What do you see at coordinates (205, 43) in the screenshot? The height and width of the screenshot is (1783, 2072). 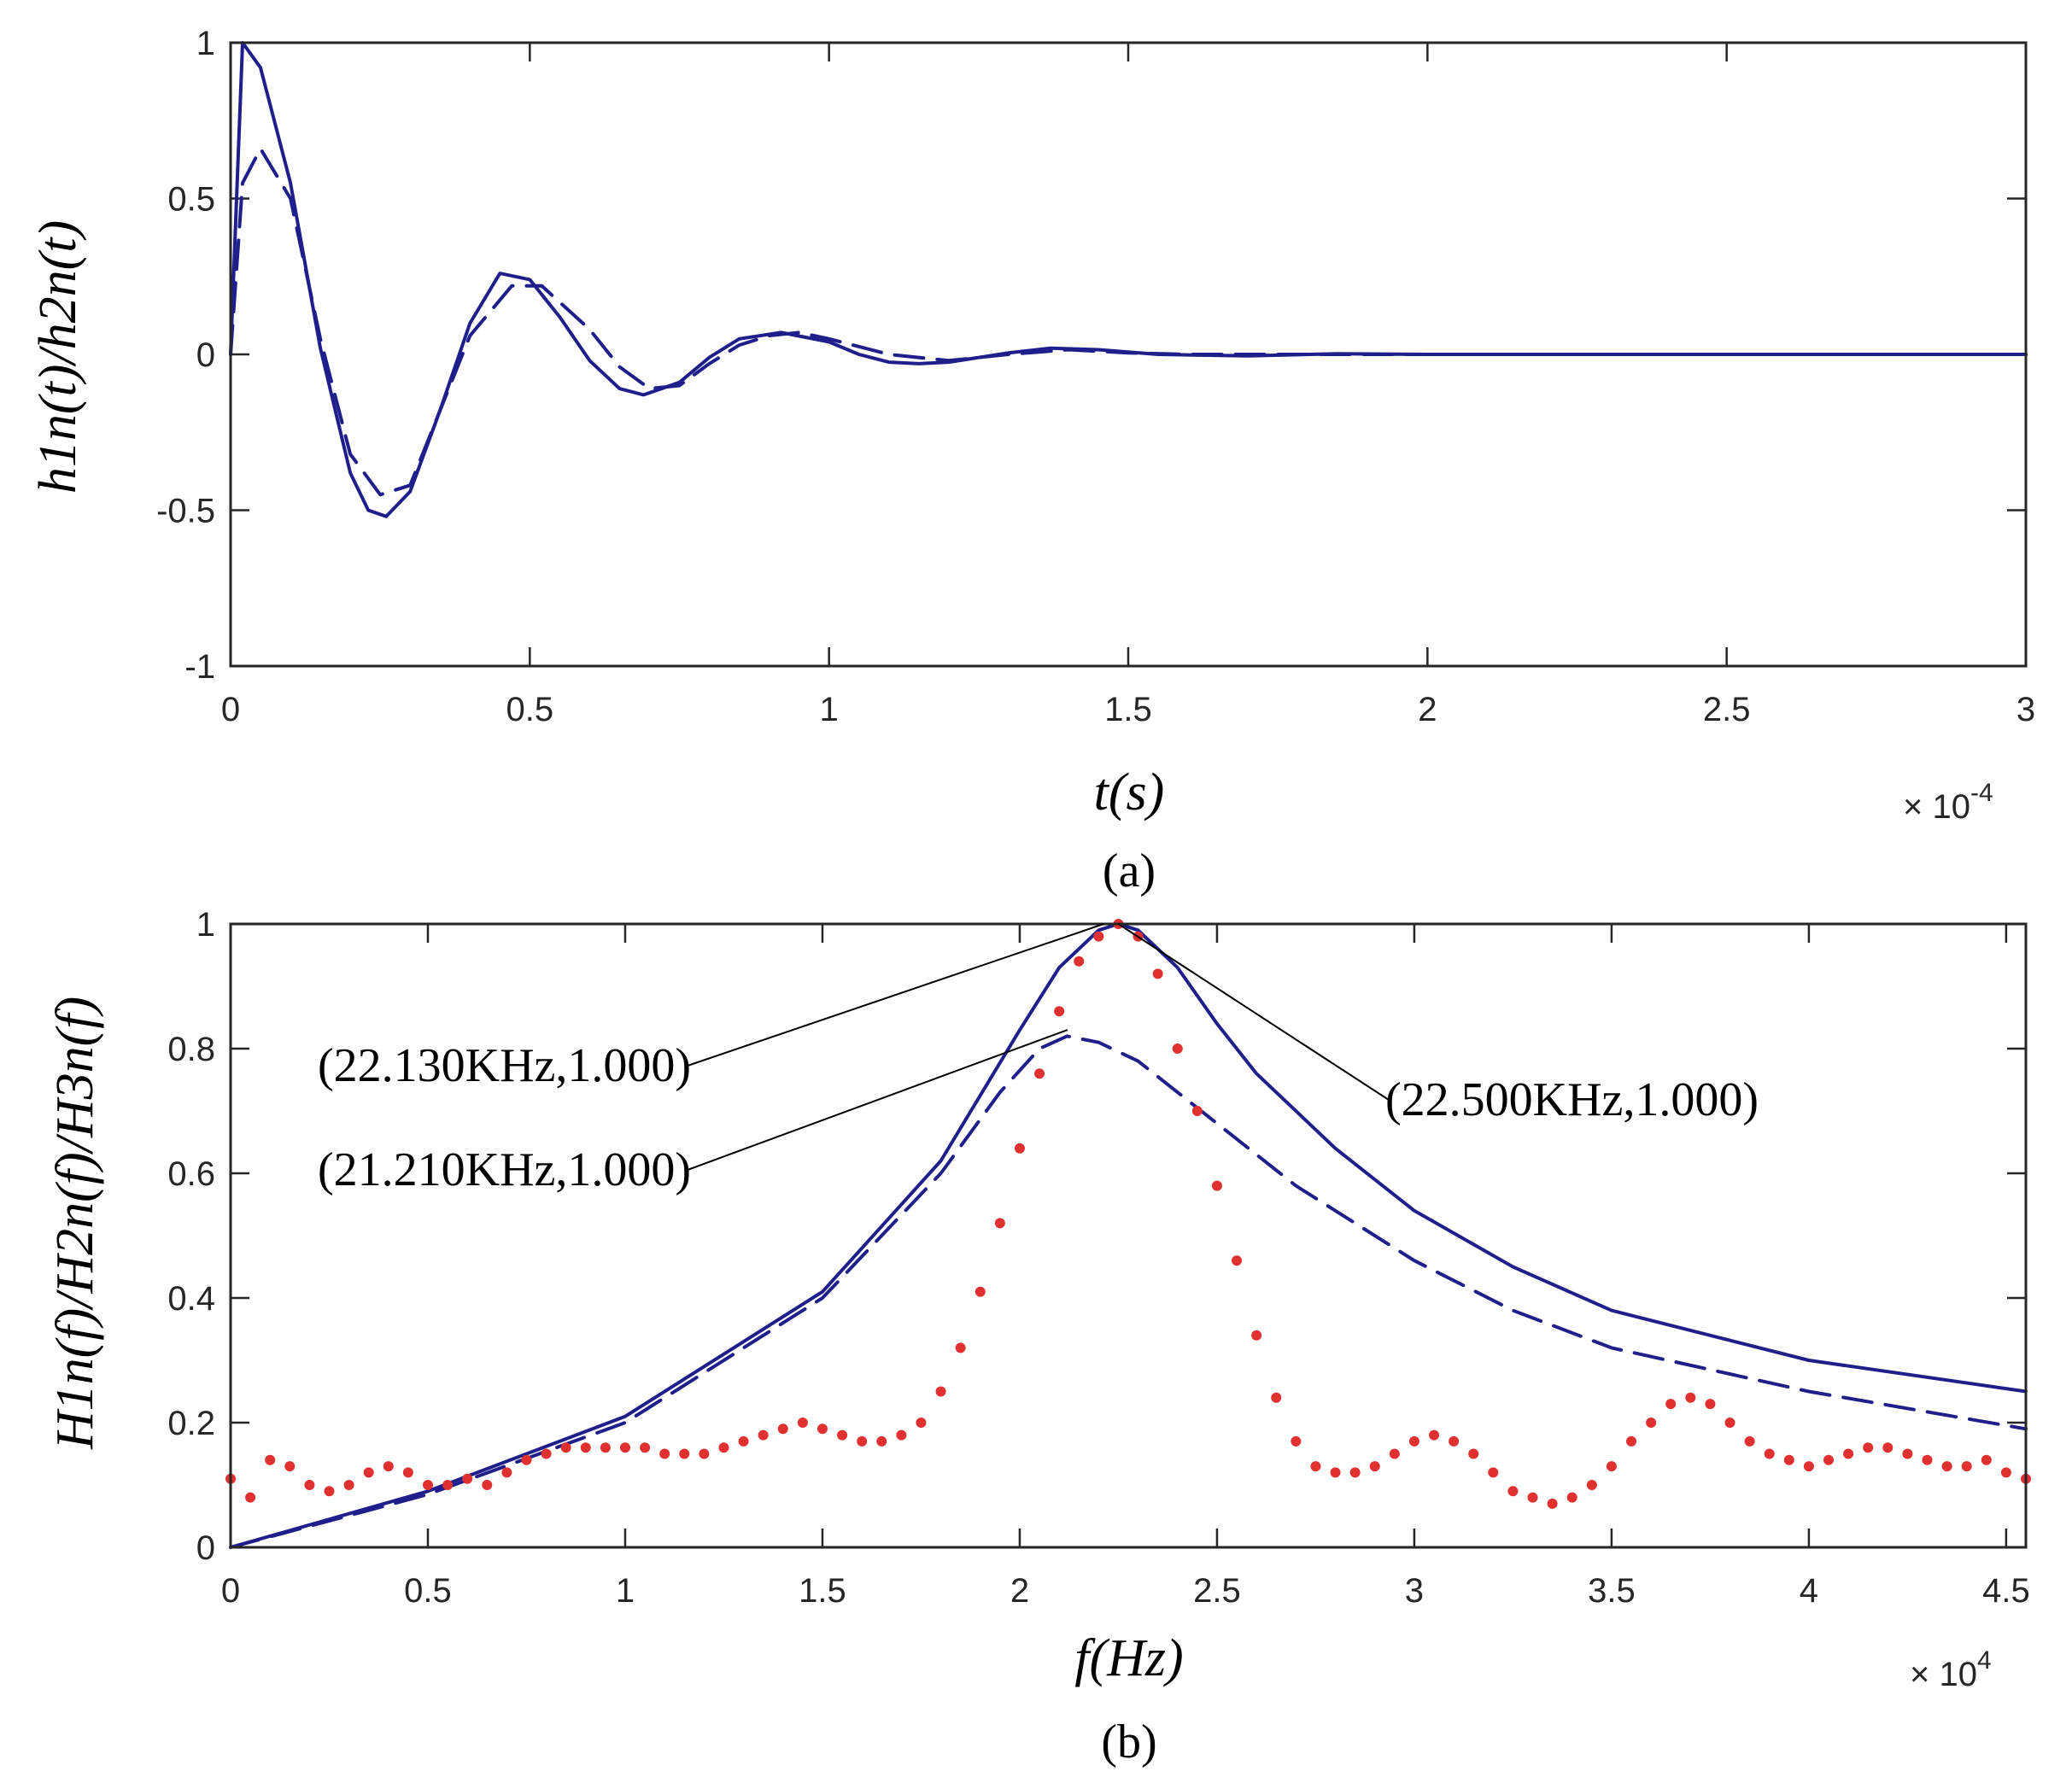 I see `chart-a-y-tick-label: 1` at bounding box center [205, 43].